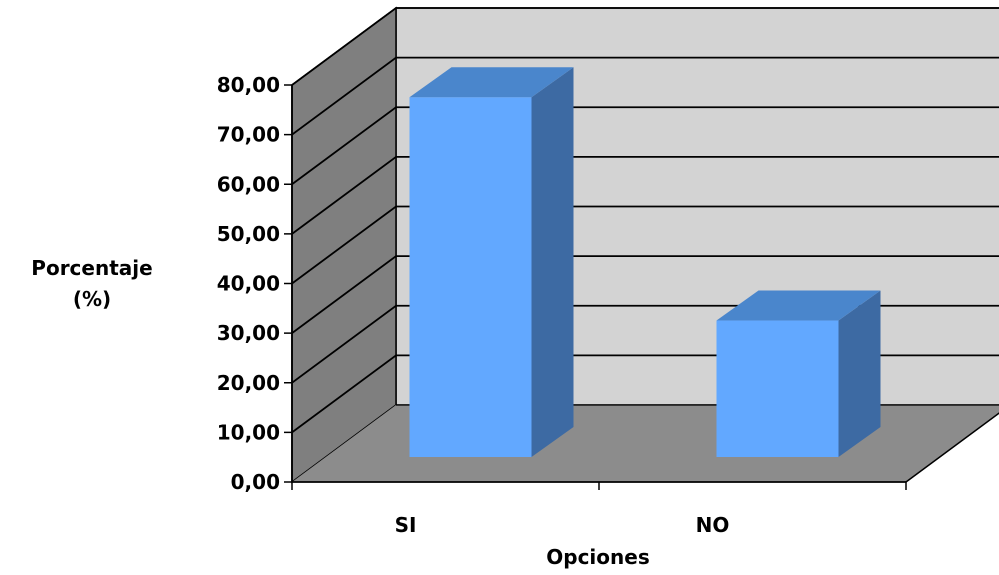  What do you see at coordinates (713, 525) in the screenshot?
I see `x-category-label: NO` at bounding box center [713, 525].